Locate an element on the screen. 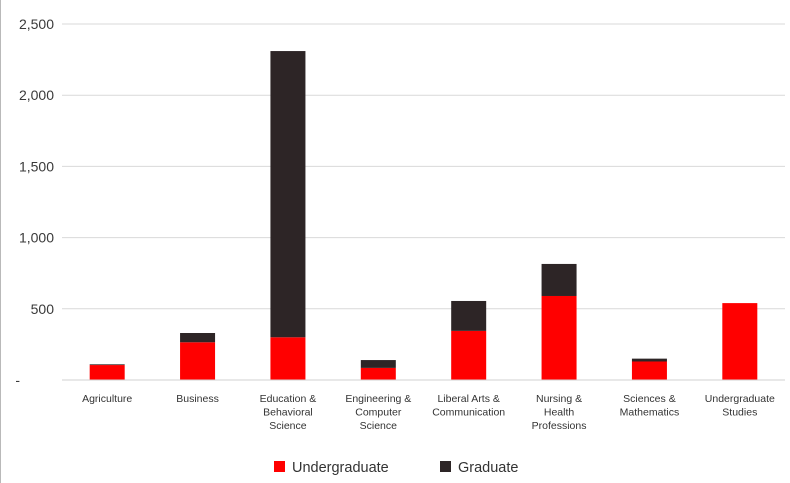 This screenshot has width=790, height=483. legend-label-graduate: Graduate is located at coordinates (488, 468).